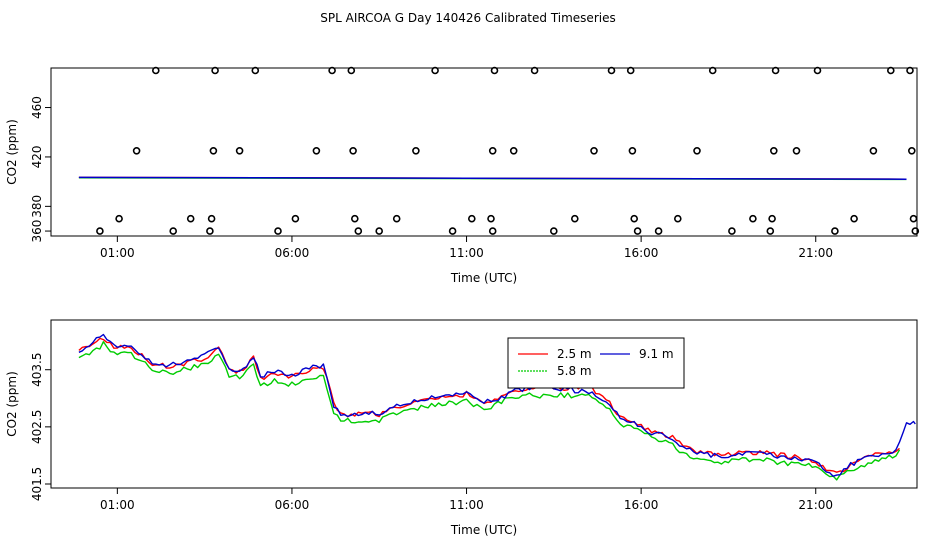 The width and height of the screenshot is (936, 540). What do you see at coordinates (656, 354) in the screenshot?
I see `legend-label-9.1m: 9.1 m` at bounding box center [656, 354].